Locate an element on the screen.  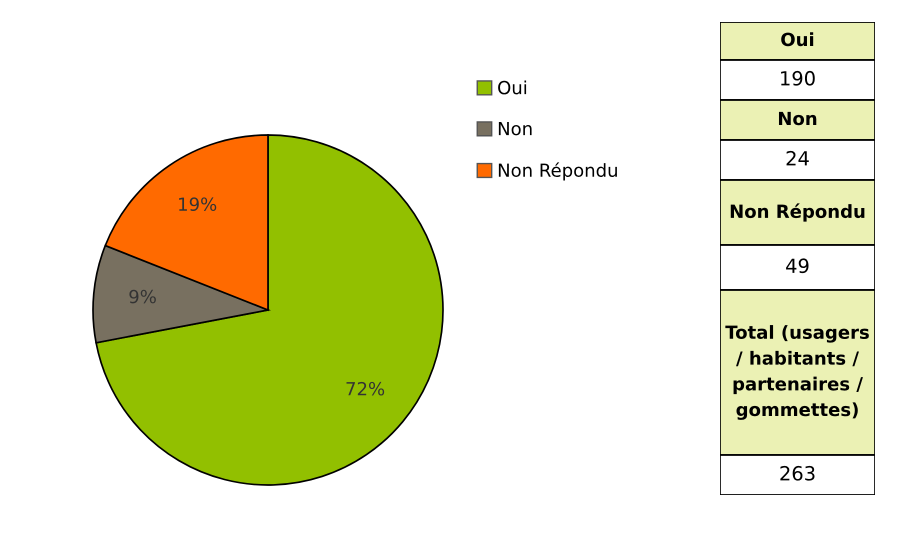
data-label: 9% is located at coordinates (142, 297).